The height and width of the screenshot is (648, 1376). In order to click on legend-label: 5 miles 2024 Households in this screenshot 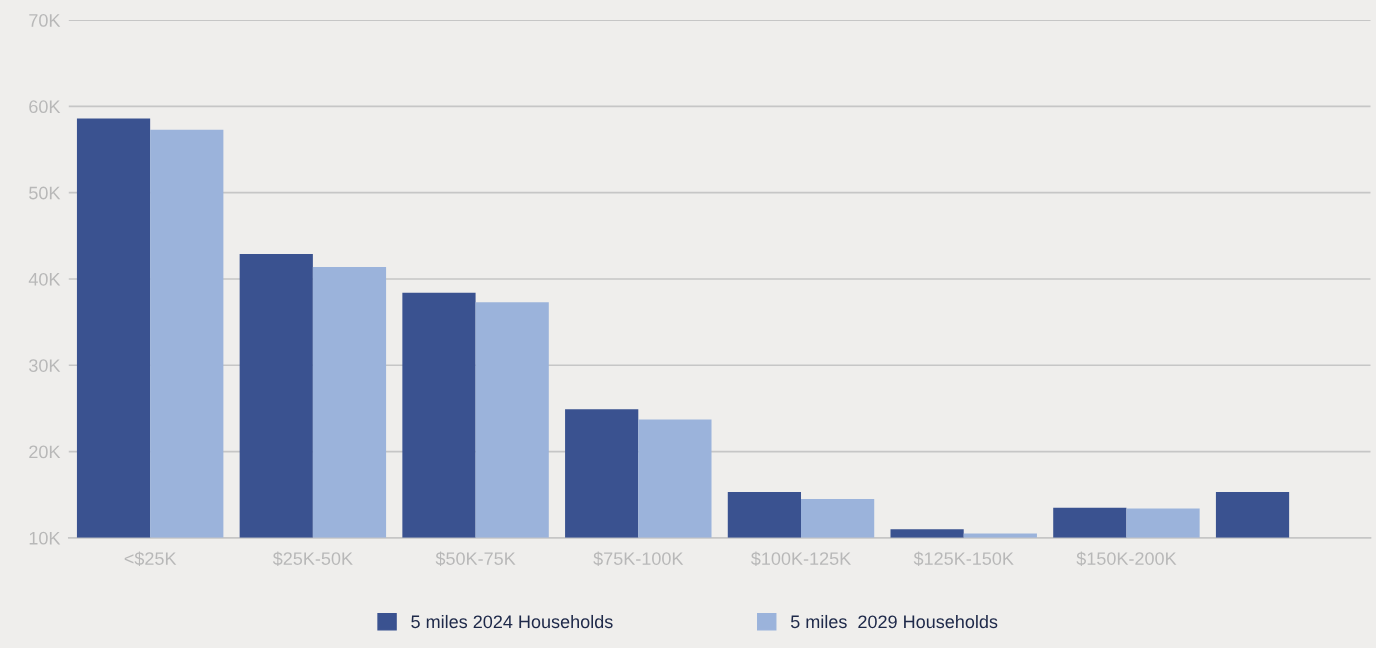, I will do `click(512, 621)`.